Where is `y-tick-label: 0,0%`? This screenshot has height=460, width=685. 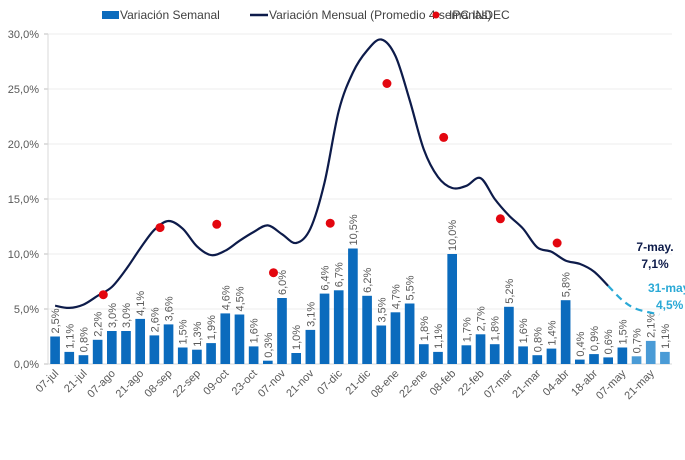
y-tick-label: 0,0% is located at coordinates (26, 365).